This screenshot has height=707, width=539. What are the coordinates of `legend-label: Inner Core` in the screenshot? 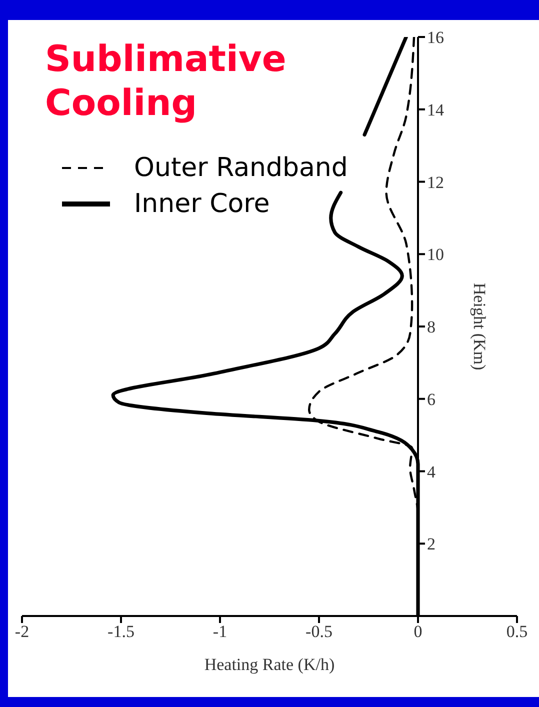 It's located at (202, 204).